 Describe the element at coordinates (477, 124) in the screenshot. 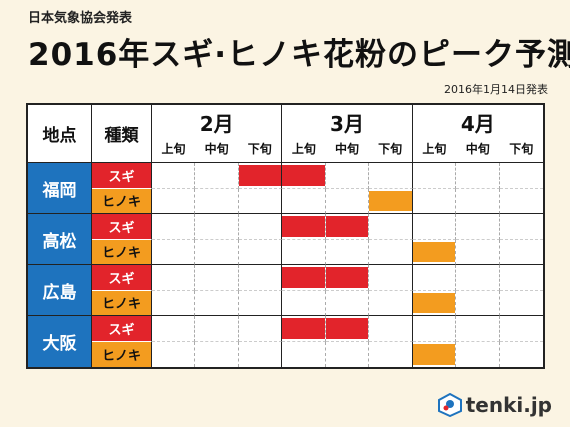

I see `month-label: 4月` at that location.